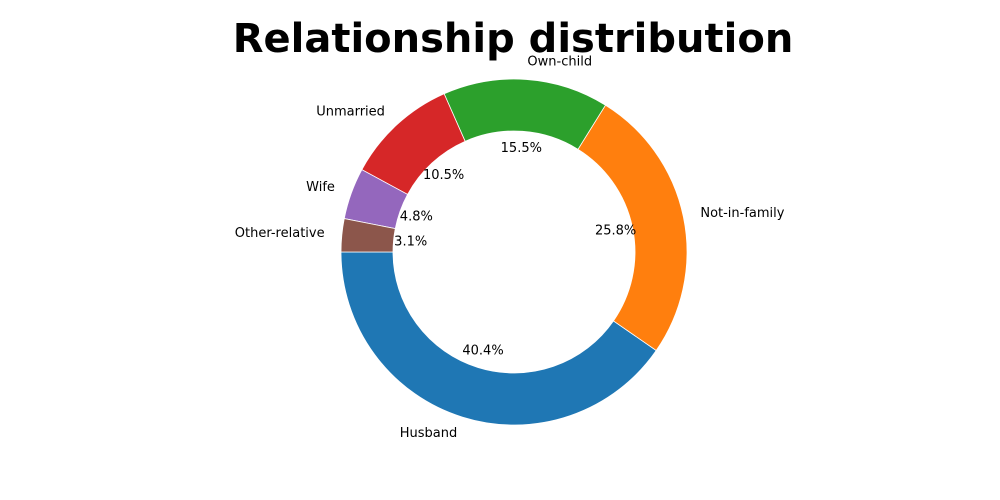 This screenshot has height=500, width=1000. Describe the element at coordinates (443, 175) in the screenshot. I see `percent-label-unmarried: 10.5%` at that location.